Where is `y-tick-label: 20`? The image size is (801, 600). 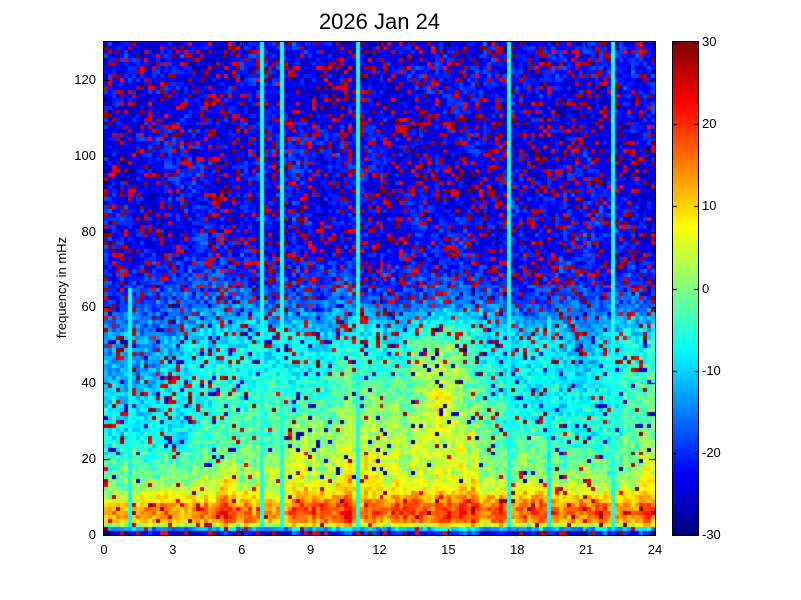 y-tick-label: 20 is located at coordinates (88, 459).